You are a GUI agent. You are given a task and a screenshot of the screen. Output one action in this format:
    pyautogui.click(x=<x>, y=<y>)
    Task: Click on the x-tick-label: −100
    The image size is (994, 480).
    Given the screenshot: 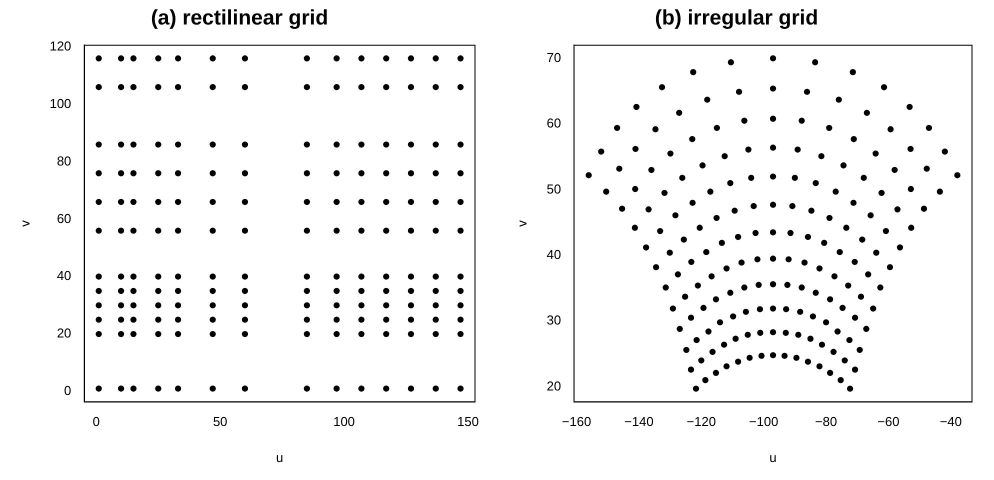 What is the action you would take?
    pyautogui.click(x=763, y=422)
    